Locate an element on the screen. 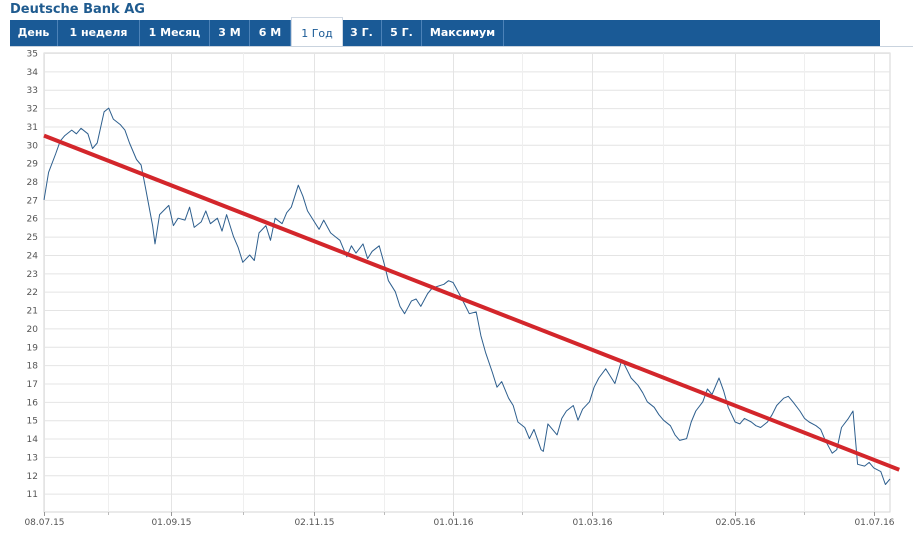 The width and height of the screenshot is (913, 541). y-tick-label: 25 is located at coordinates (32, 238).